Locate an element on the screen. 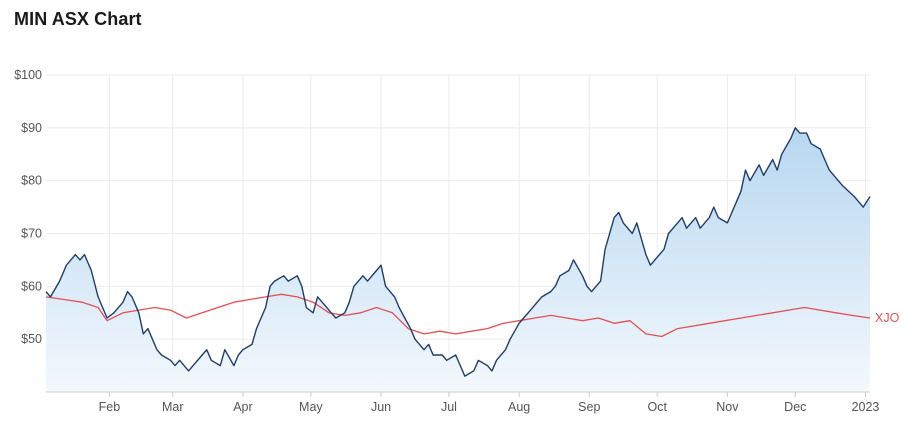 Image resolution: width=914 pixels, height=428 pixels. x-tick-label: Sep is located at coordinates (589, 407).